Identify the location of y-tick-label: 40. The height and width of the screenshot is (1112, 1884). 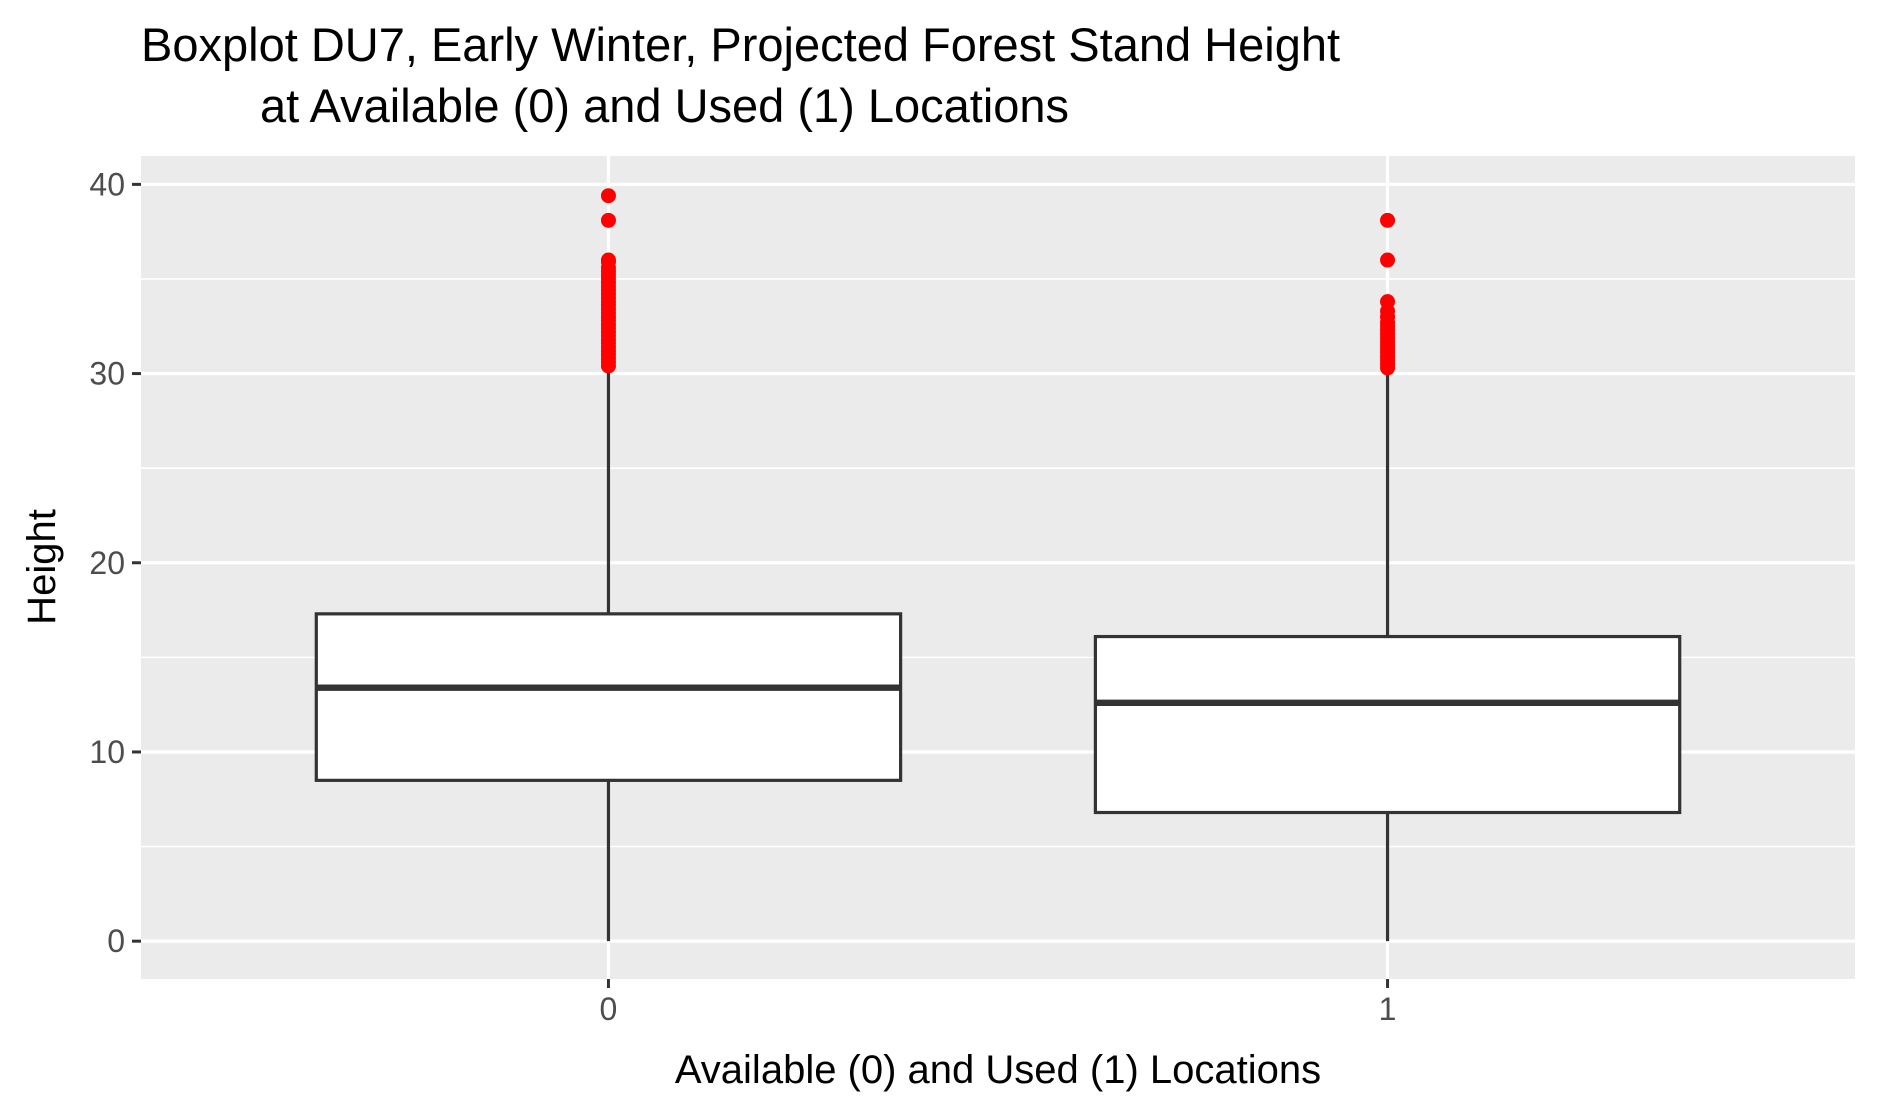
(107, 184).